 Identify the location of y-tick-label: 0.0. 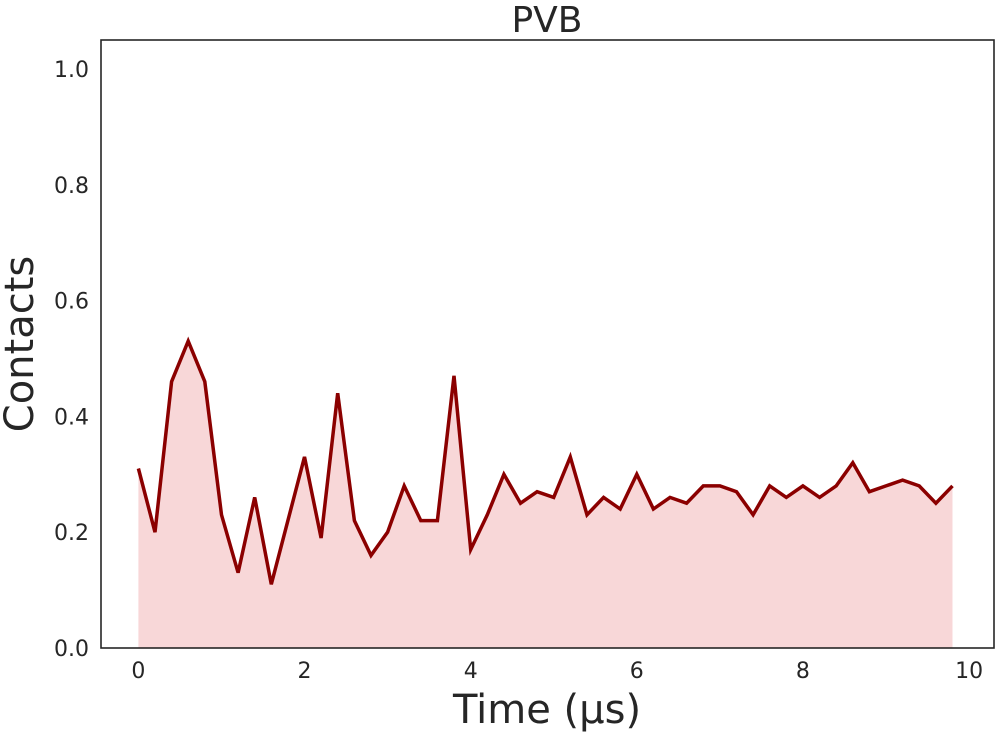
(71, 649).